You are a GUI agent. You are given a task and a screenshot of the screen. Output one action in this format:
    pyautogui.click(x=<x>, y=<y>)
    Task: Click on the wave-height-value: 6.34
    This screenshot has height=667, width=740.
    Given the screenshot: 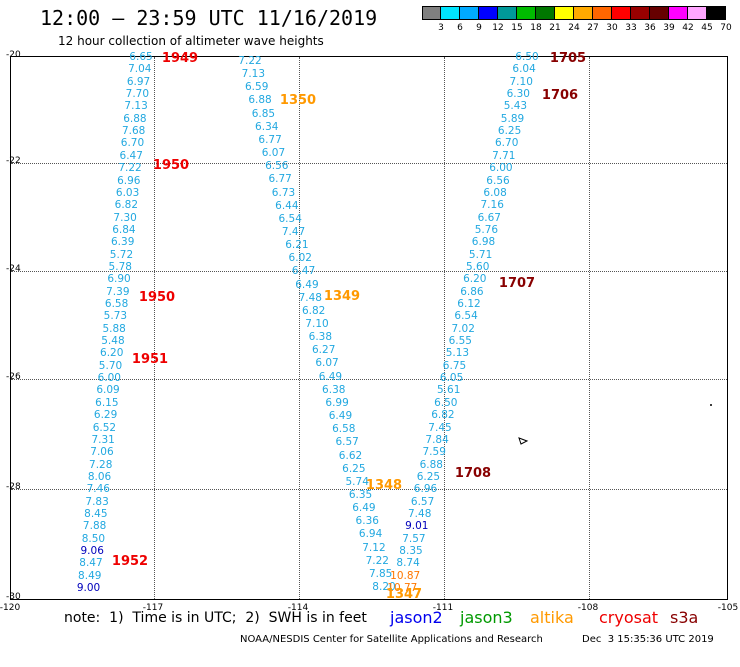 What is the action you would take?
    pyautogui.click(x=267, y=126)
    